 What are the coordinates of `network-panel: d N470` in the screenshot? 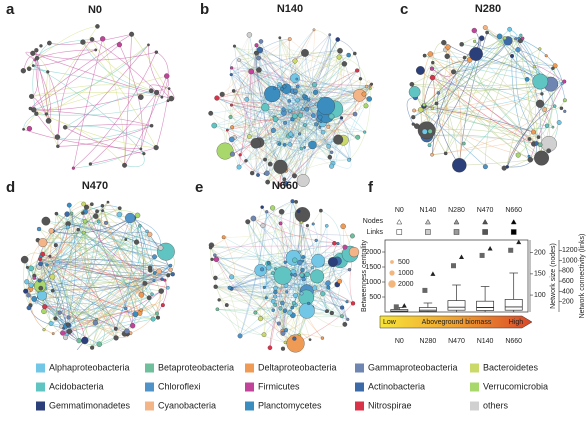 It's located at (90, 264).